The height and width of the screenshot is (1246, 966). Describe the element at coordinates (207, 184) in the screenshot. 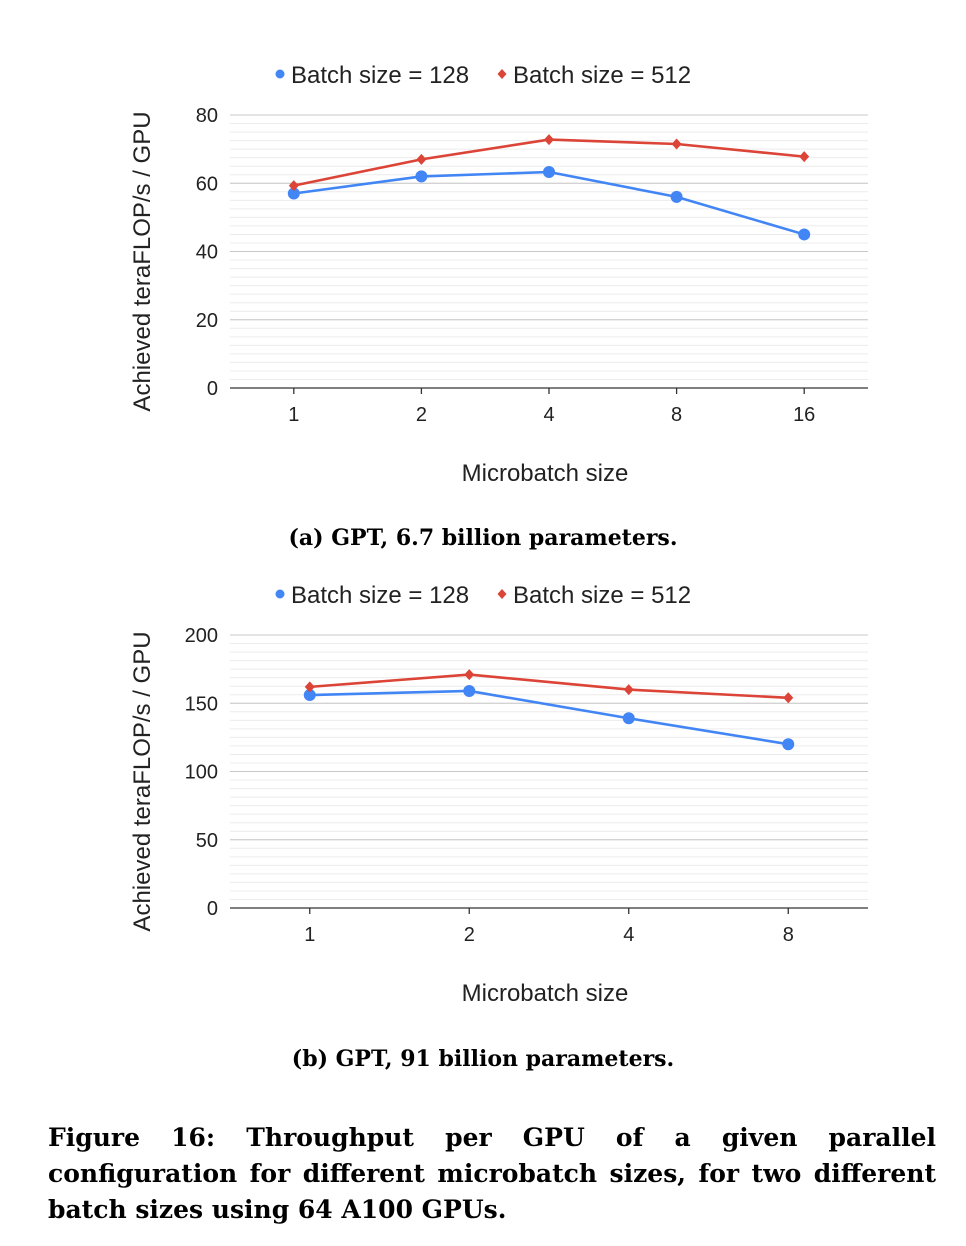

I see `y-tick-label: 60` at that location.